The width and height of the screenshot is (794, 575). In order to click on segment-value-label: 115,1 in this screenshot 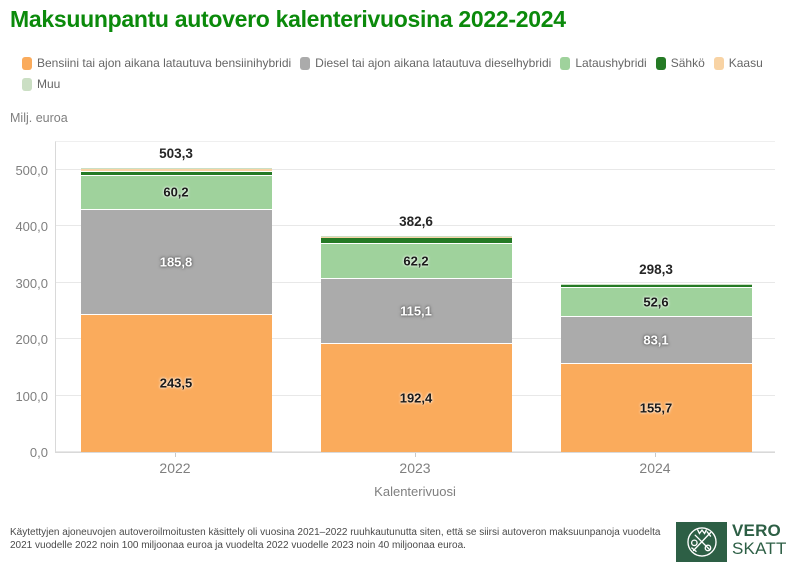, I will do `click(416, 311)`.